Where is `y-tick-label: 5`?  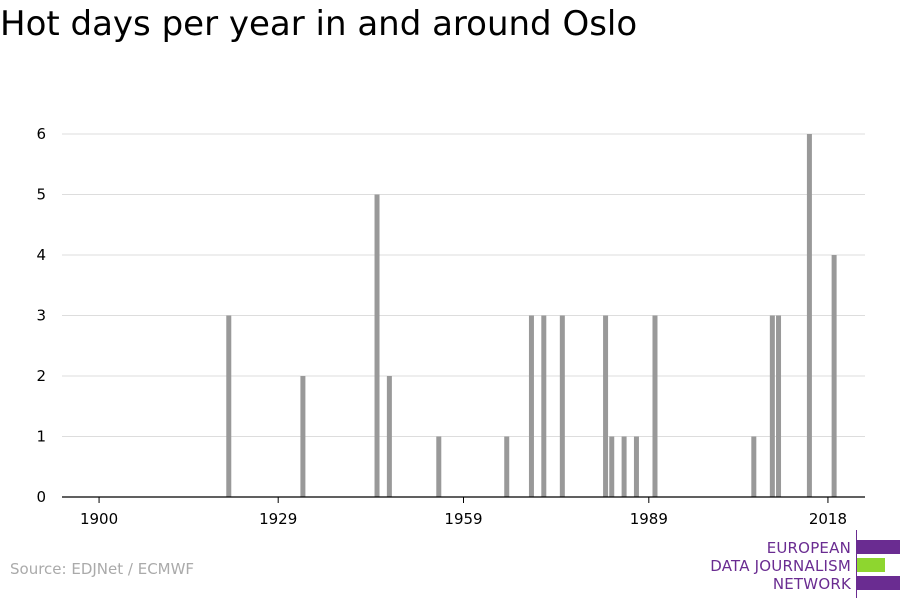 y-tick-label: 5 is located at coordinates (41, 195).